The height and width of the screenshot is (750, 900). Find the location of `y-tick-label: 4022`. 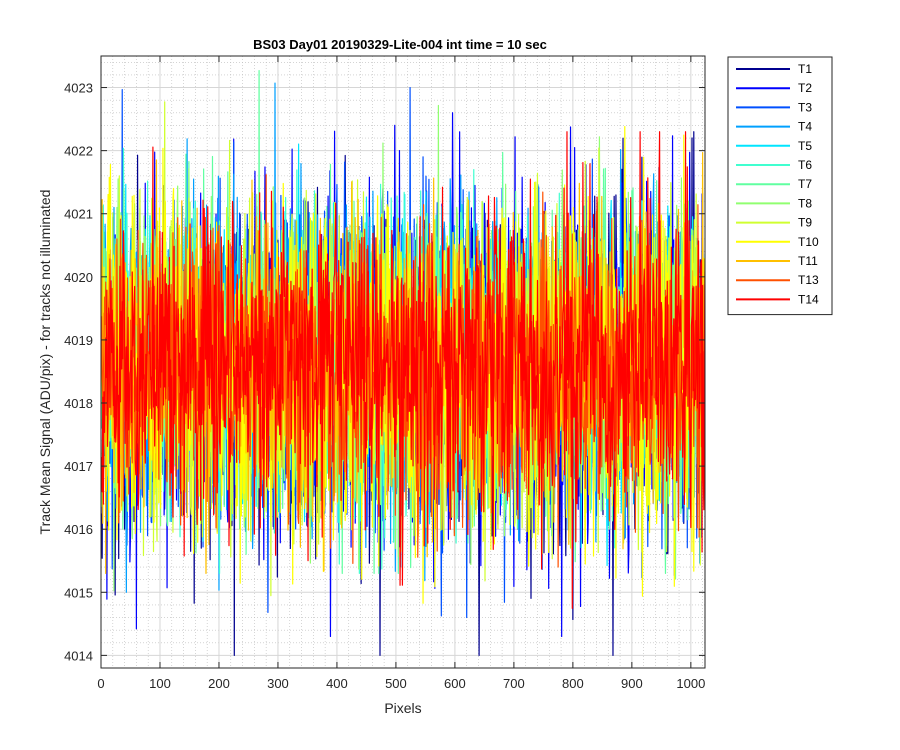

y-tick-label: 4022 is located at coordinates (78, 151).